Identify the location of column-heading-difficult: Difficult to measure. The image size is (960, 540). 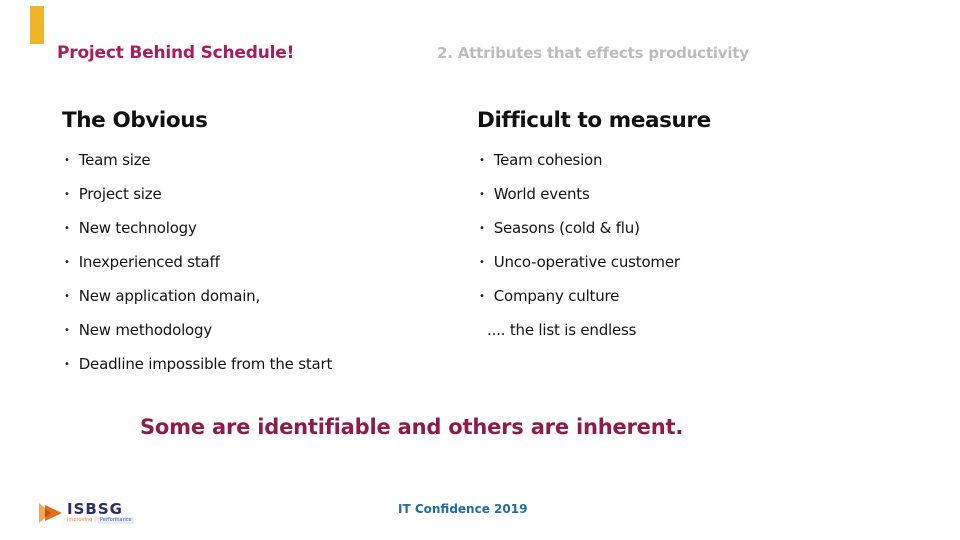
(594, 120).